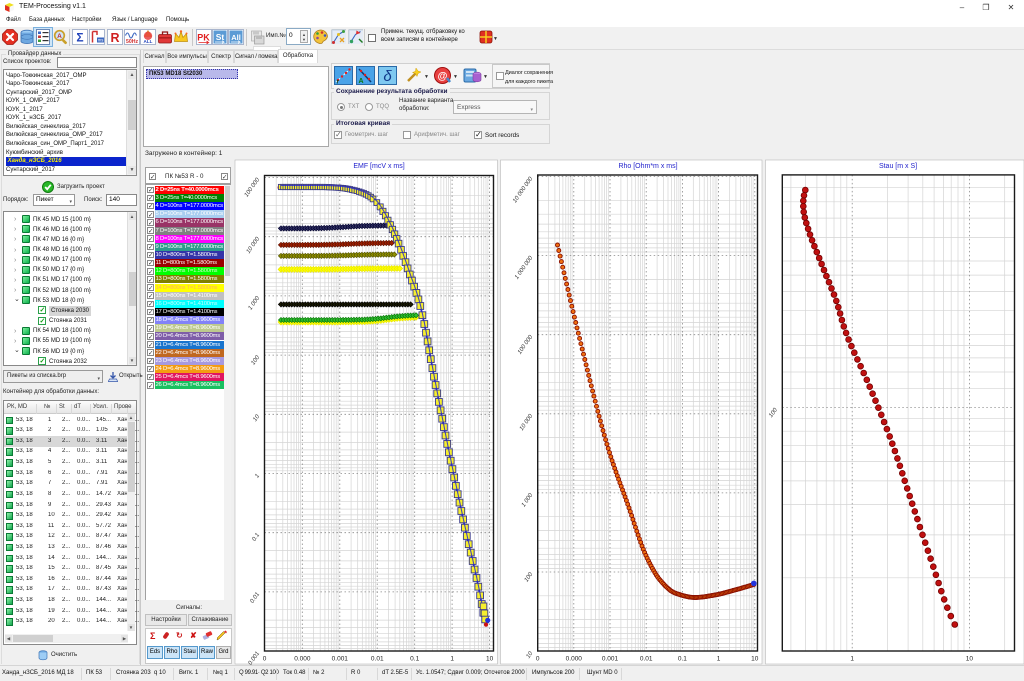  I want to click on svg-text: ALL, so click(148, 41).